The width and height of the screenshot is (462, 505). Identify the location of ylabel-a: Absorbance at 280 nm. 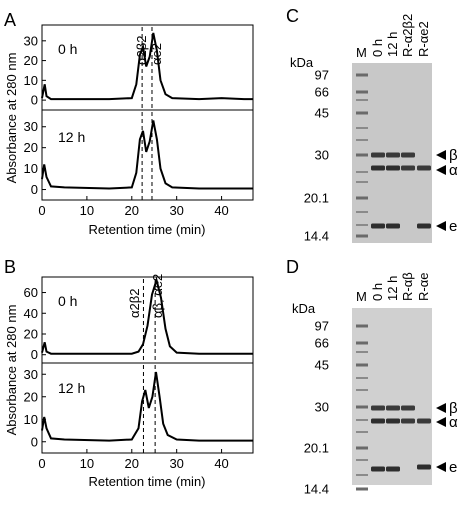
(11, 118).